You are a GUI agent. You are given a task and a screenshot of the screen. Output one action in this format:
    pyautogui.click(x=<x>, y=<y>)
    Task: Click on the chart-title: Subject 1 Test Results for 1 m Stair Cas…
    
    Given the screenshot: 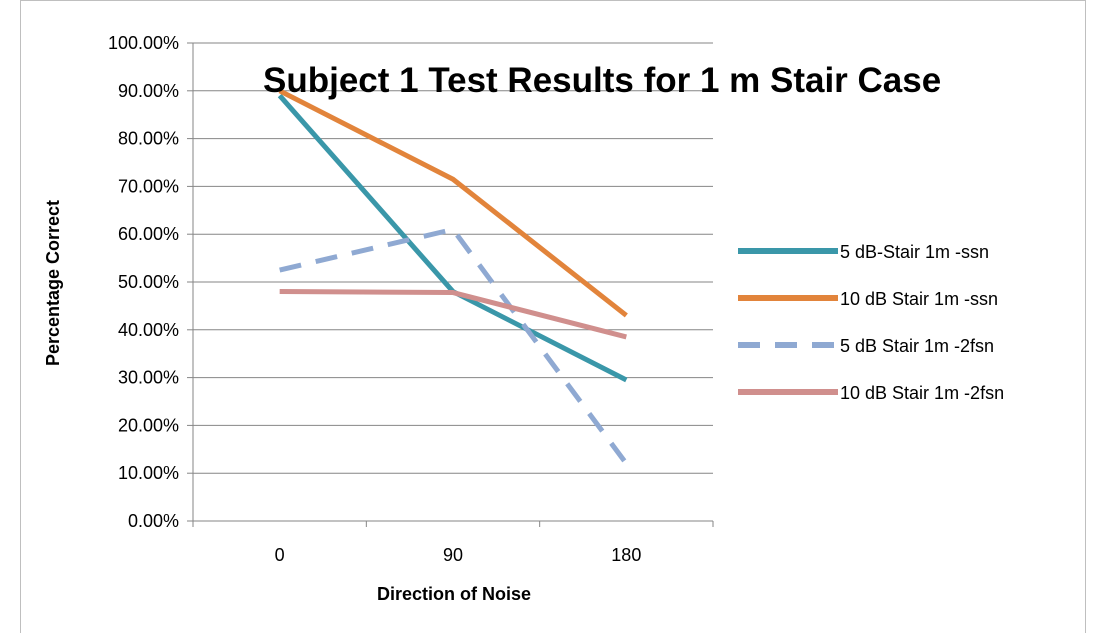 What is the action you would take?
    pyautogui.click(x=602, y=80)
    